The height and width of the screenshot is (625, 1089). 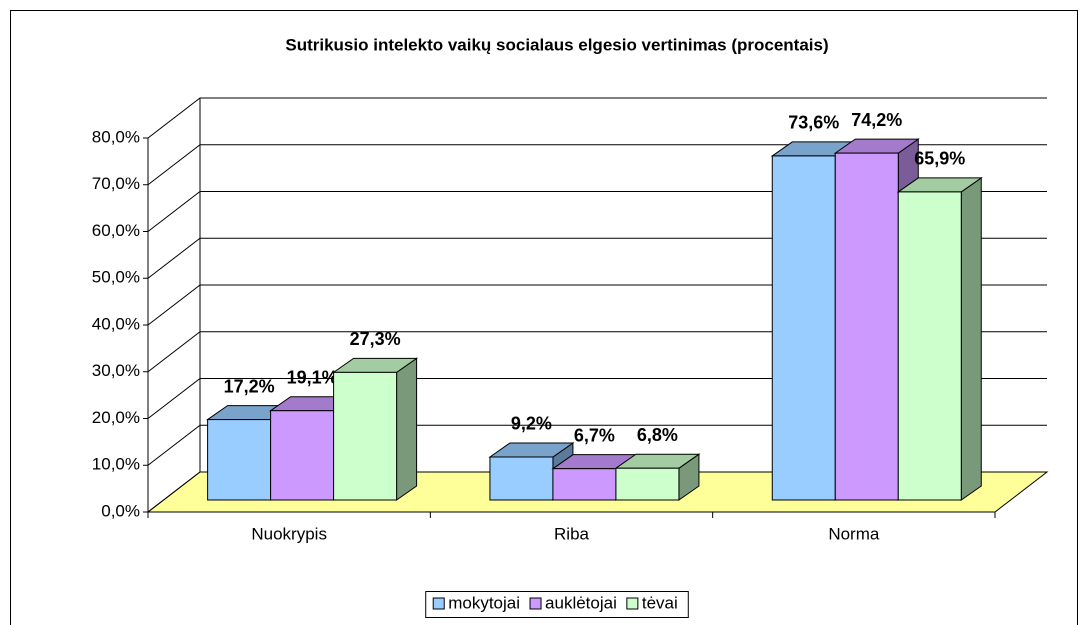 I want to click on legend-box, so click(x=557, y=604).